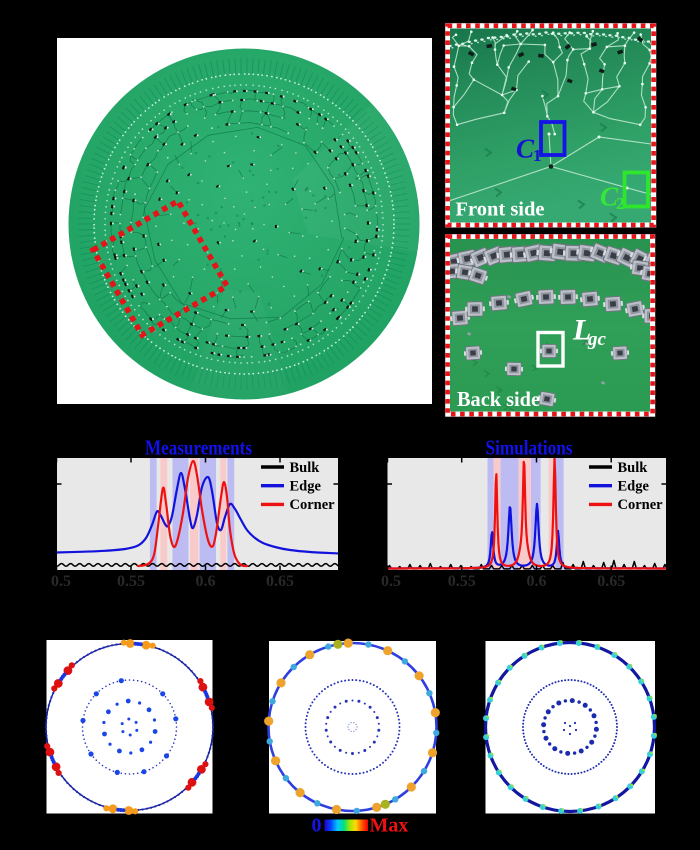 The image size is (700, 850). I want to click on svg-text: 0, so click(317, 826).